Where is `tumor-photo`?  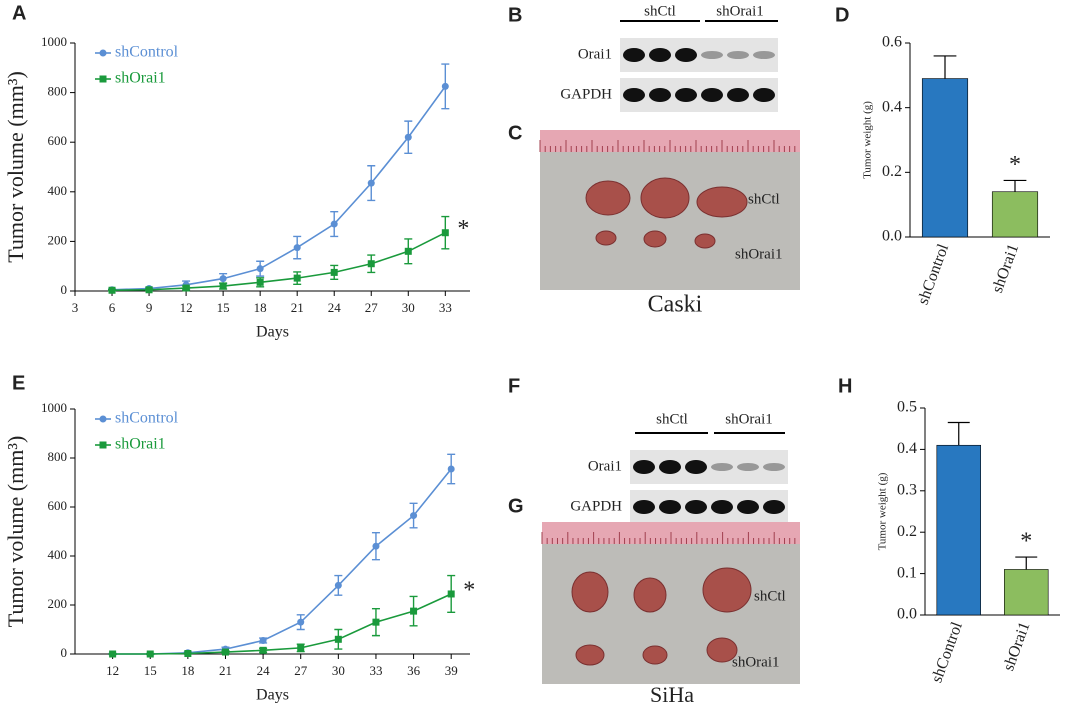
tumor-photo is located at coordinates (669, 210).